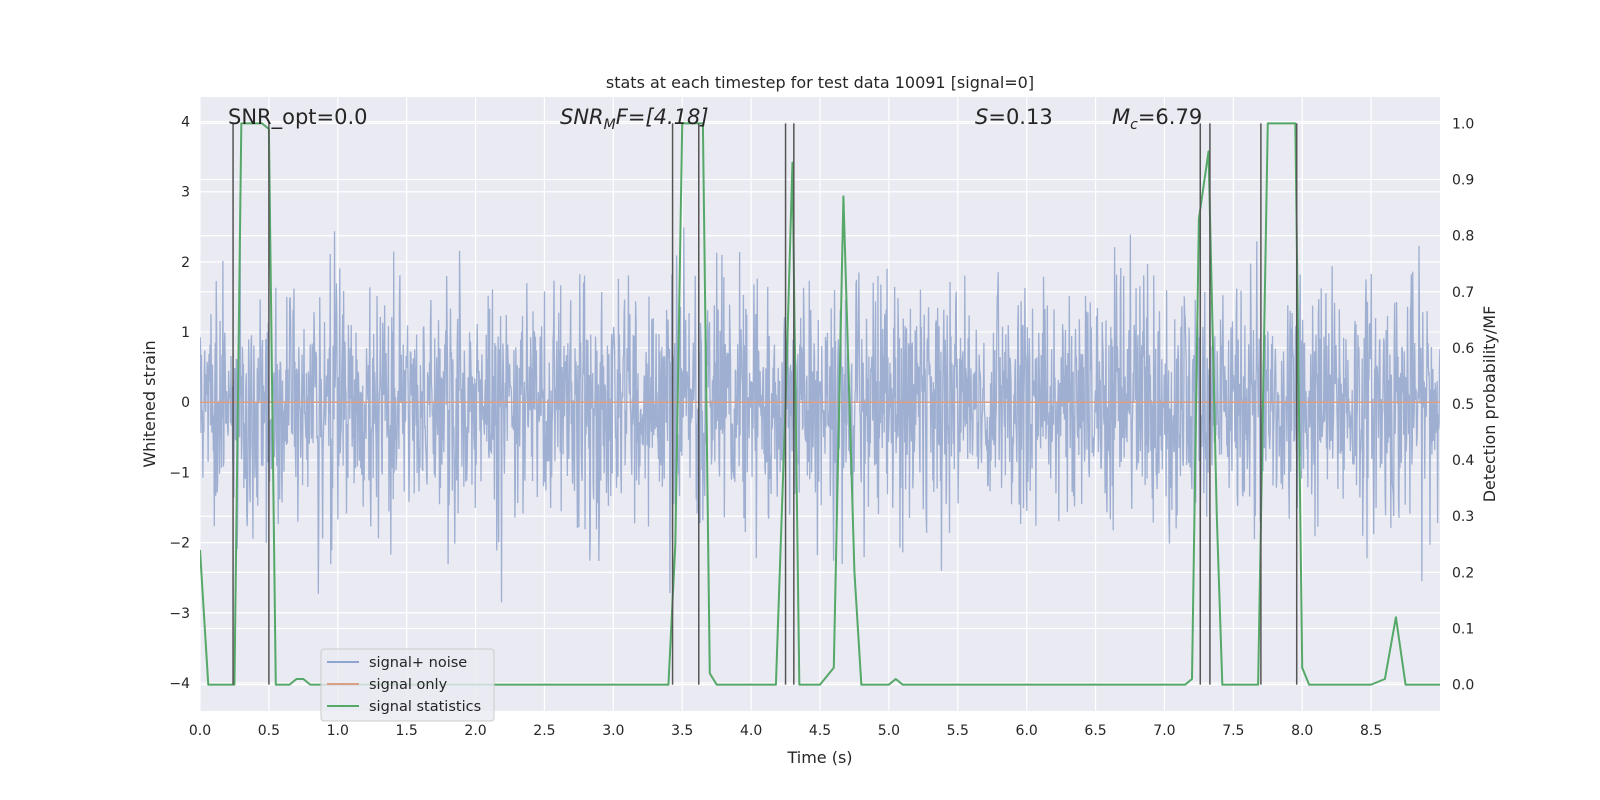 The image size is (1600, 800). What do you see at coordinates (475, 731) in the screenshot?
I see `x-tick-label: 2.0` at bounding box center [475, 731].